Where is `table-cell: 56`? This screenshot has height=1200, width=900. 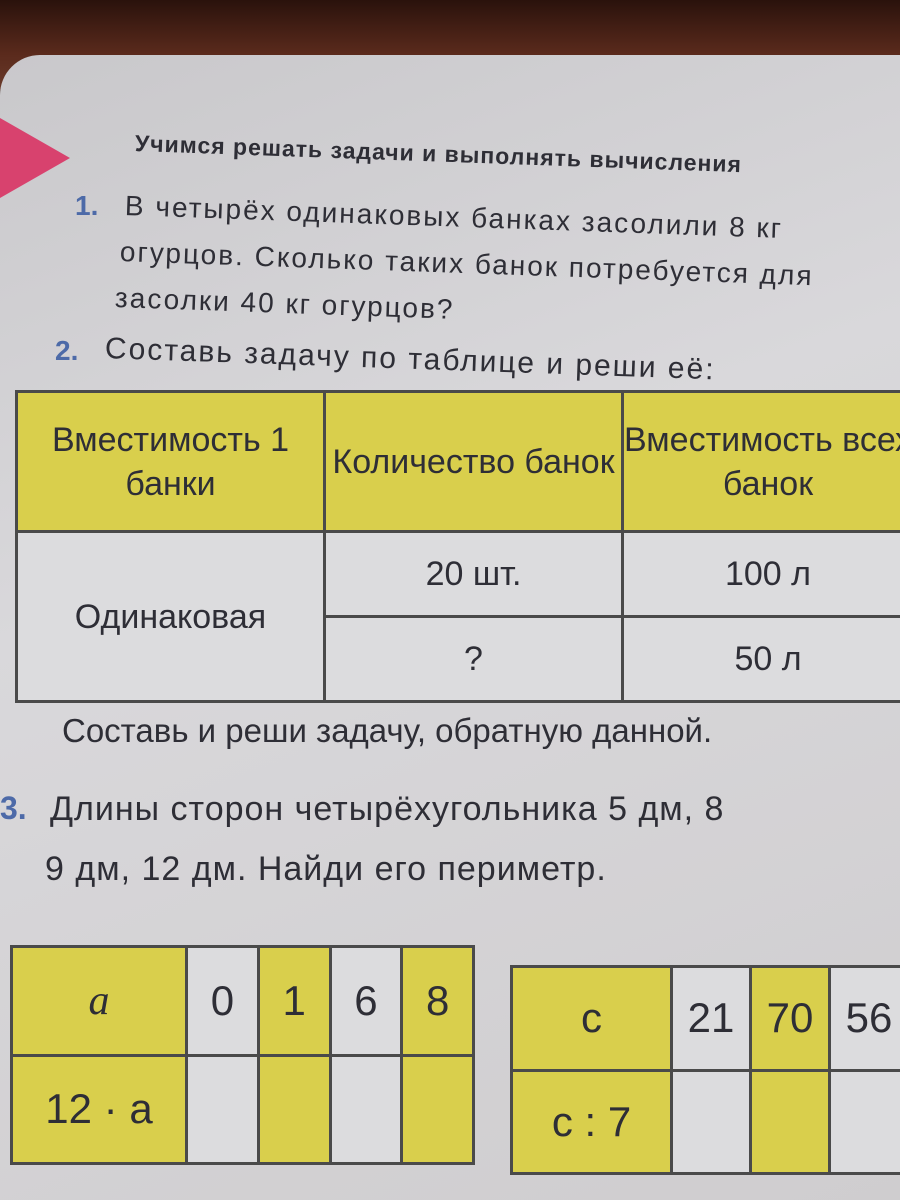
table-cell: 56 is located at coordinates (864, 1018).